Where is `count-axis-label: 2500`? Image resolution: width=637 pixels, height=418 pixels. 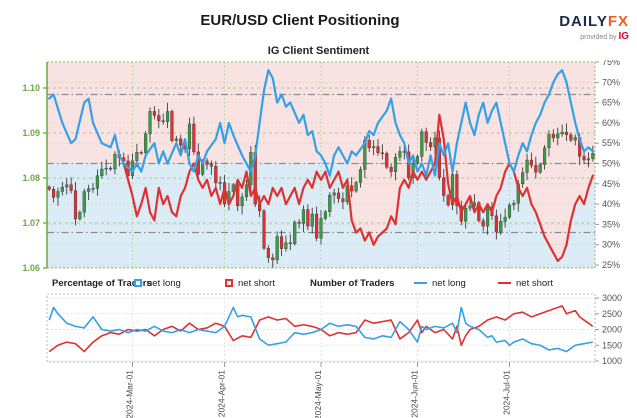 count-axis-label: 2500 is located at coordinates (612, 314).